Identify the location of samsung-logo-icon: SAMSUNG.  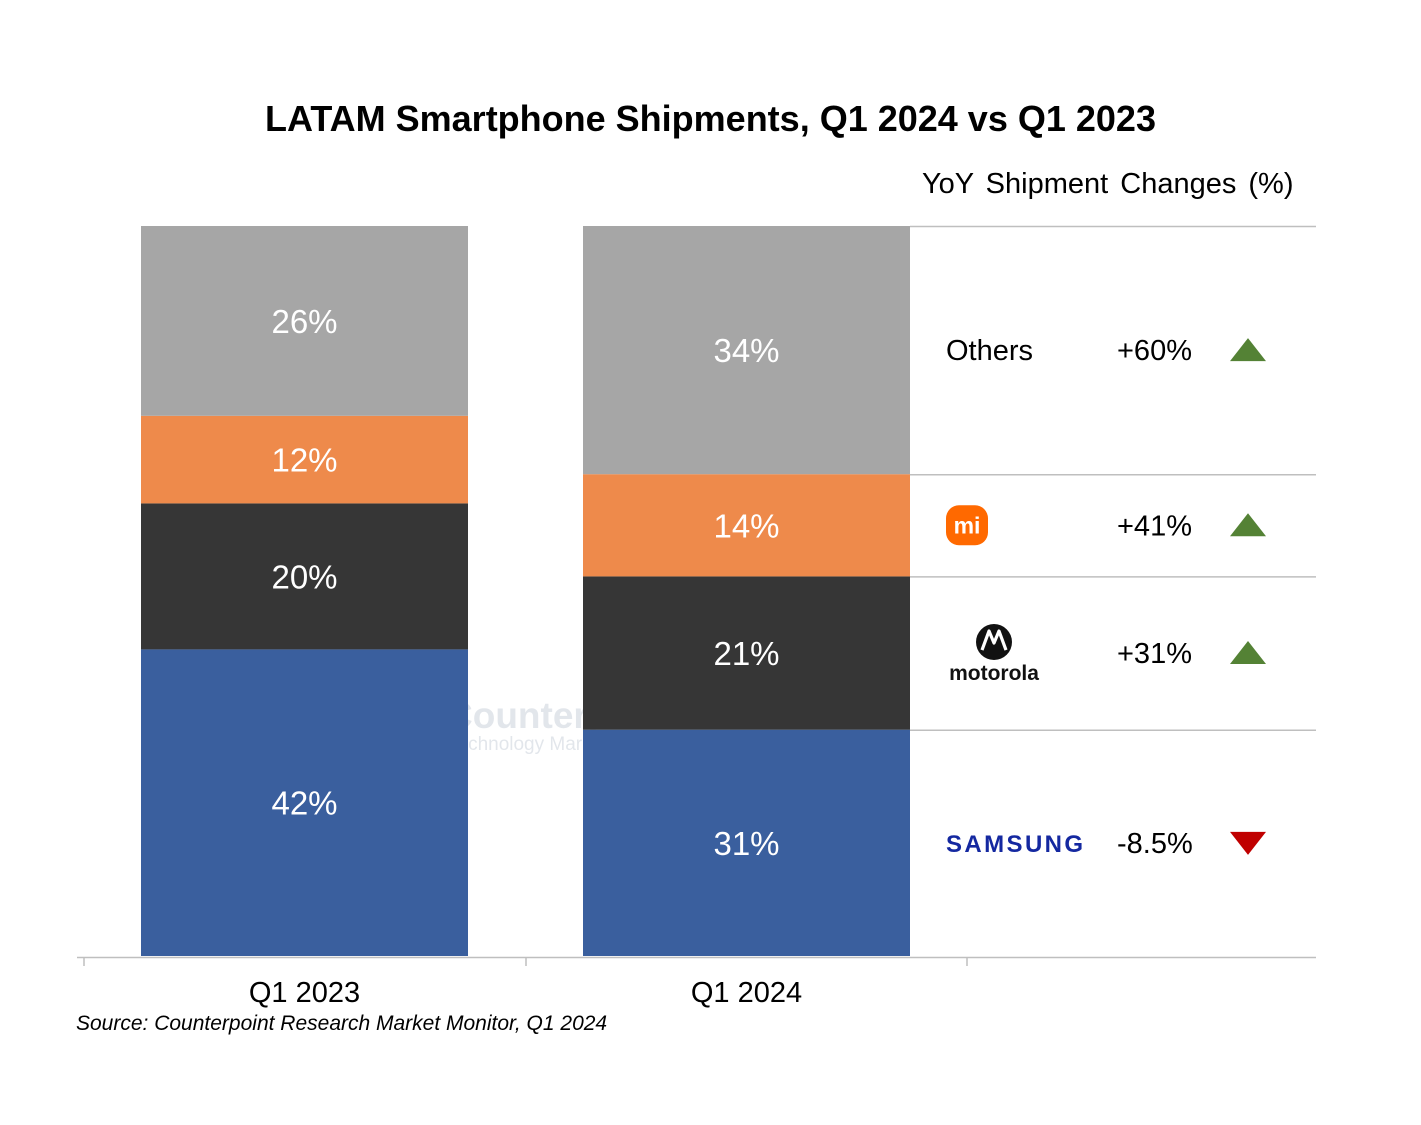
(1015, 844).